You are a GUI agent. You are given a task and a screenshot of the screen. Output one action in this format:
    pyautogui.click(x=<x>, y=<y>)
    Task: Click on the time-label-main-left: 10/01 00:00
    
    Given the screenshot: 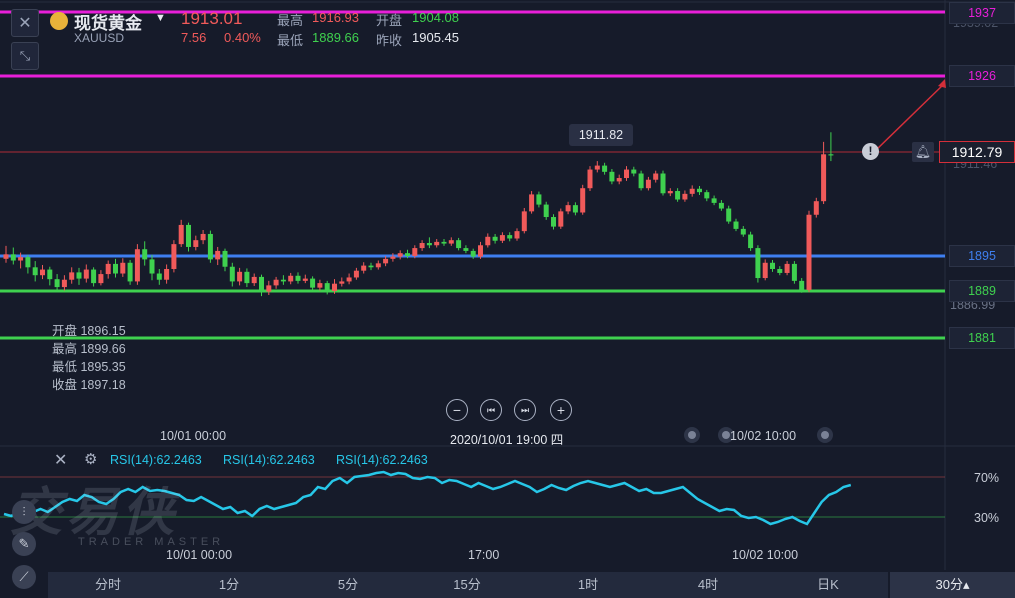 What is the action you would take?
    pyautogui.click(x=193, y=436)
    